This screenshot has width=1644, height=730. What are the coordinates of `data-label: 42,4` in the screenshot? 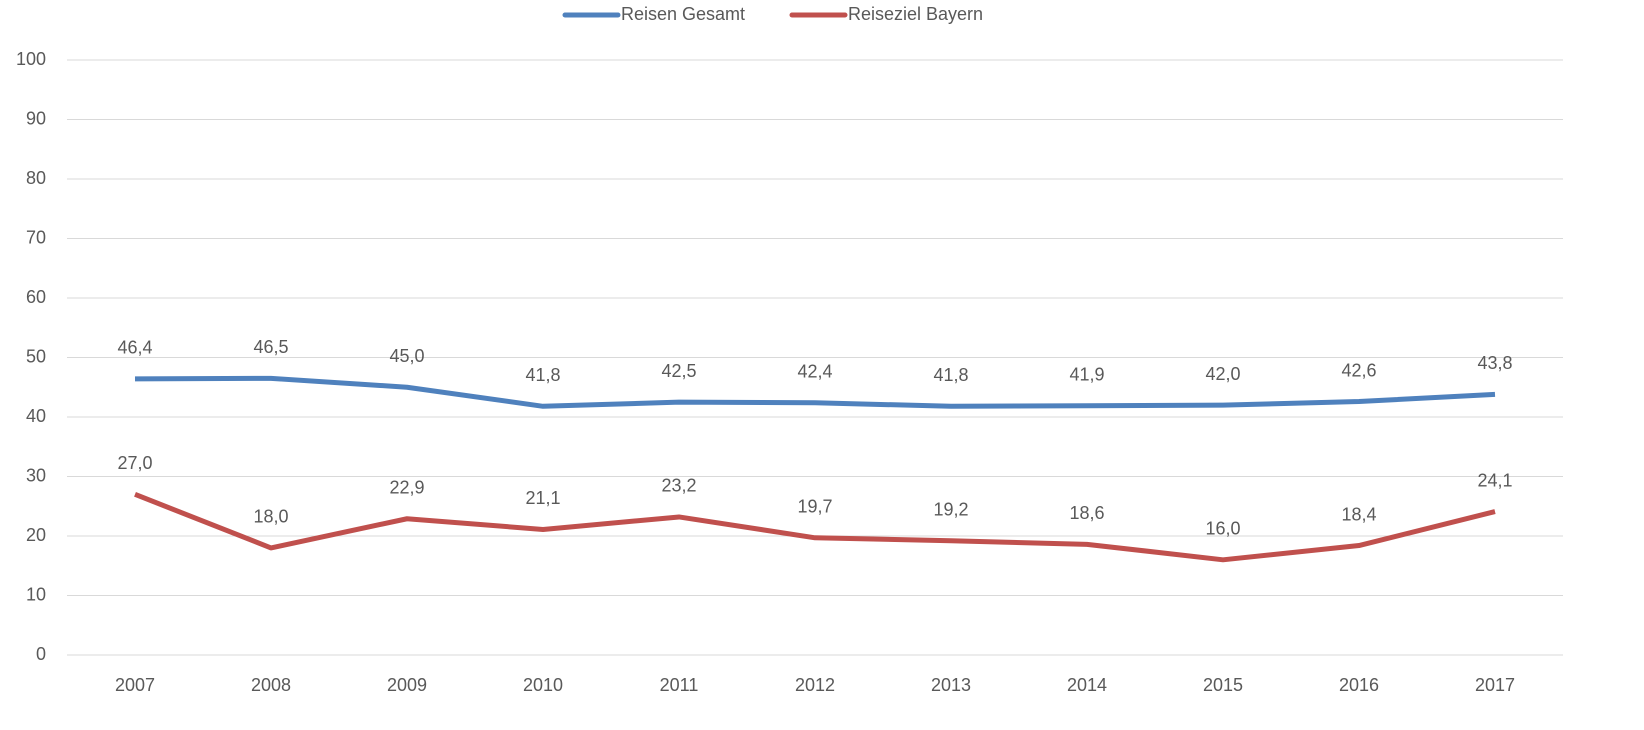 It's located at (814, 371).